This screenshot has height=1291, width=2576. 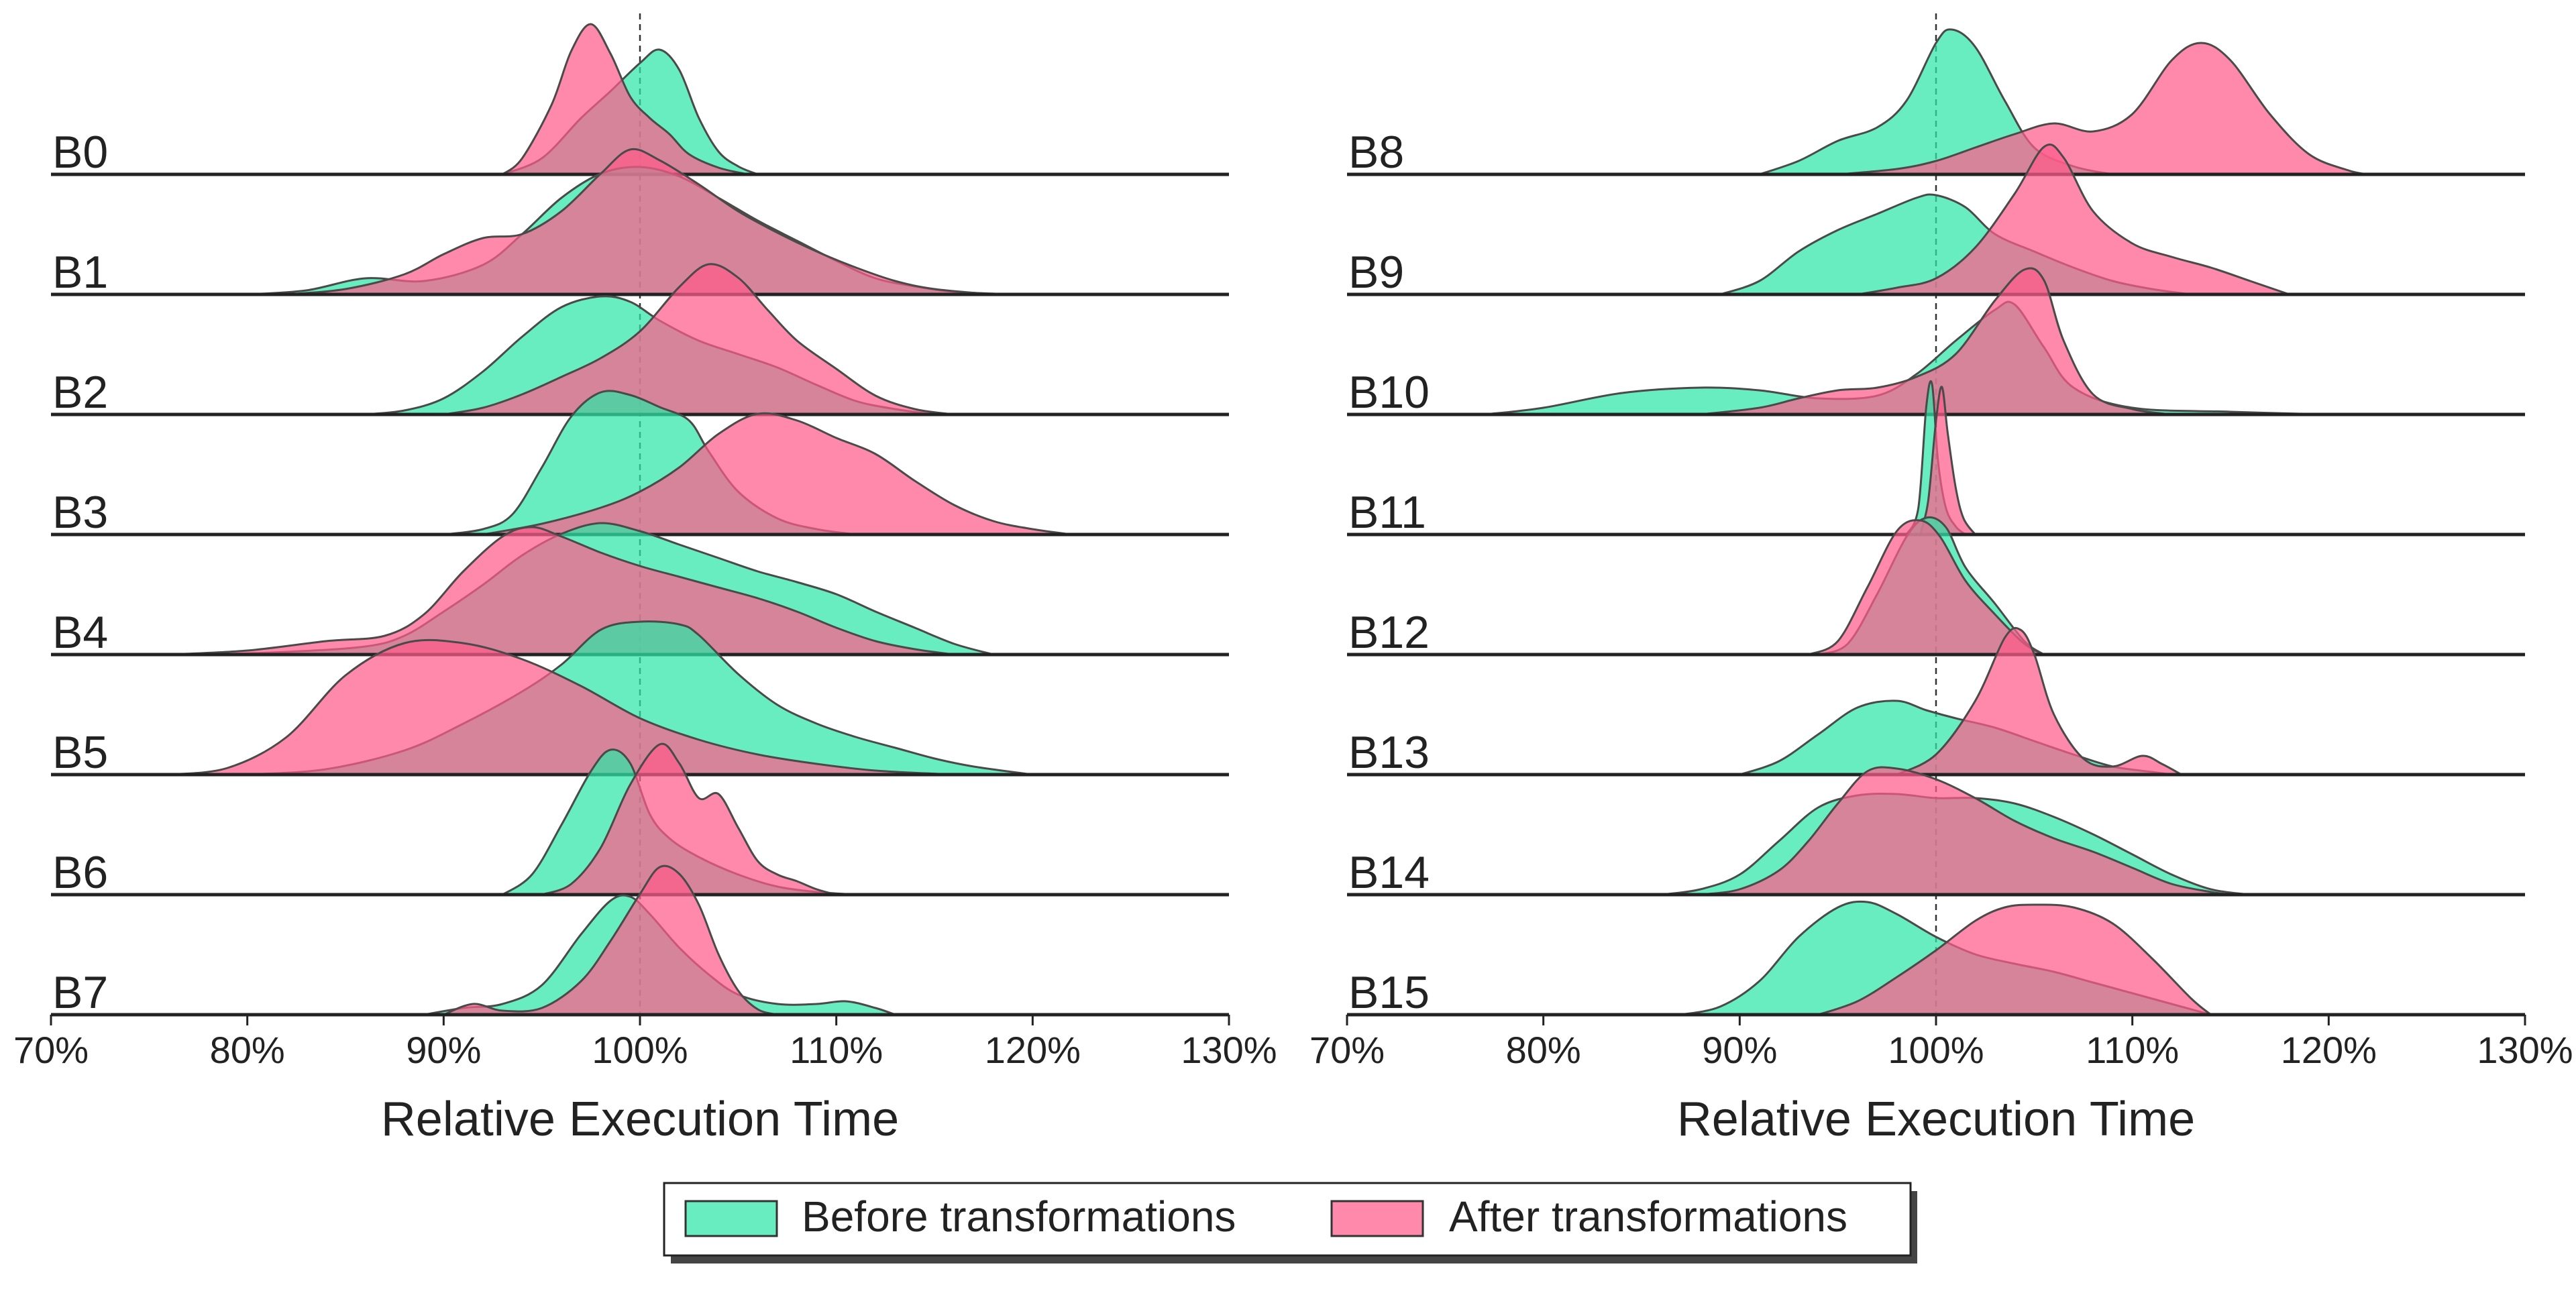 I want to click on density-after-b1, so click(x=640, y=222).